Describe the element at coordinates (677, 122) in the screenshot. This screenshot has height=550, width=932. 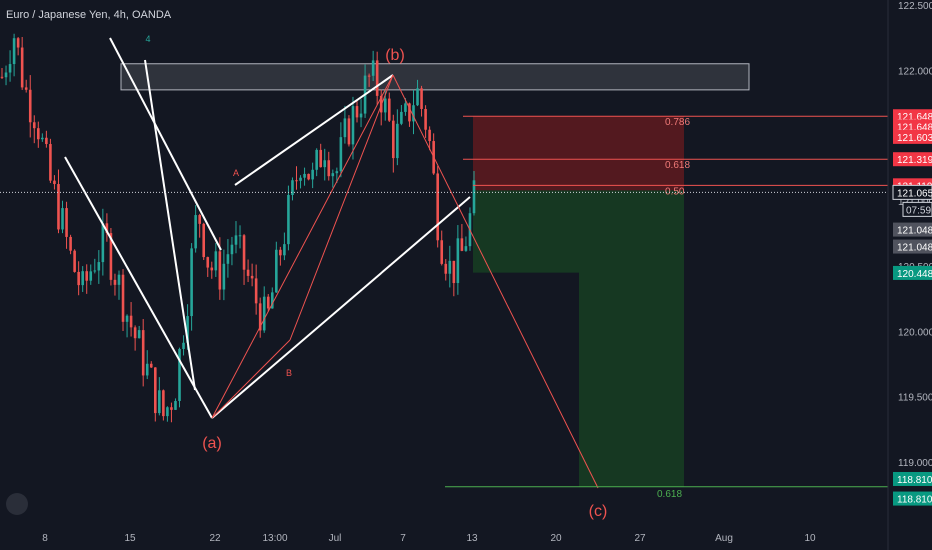
I see `fib-level-label: 0.786` at that location.